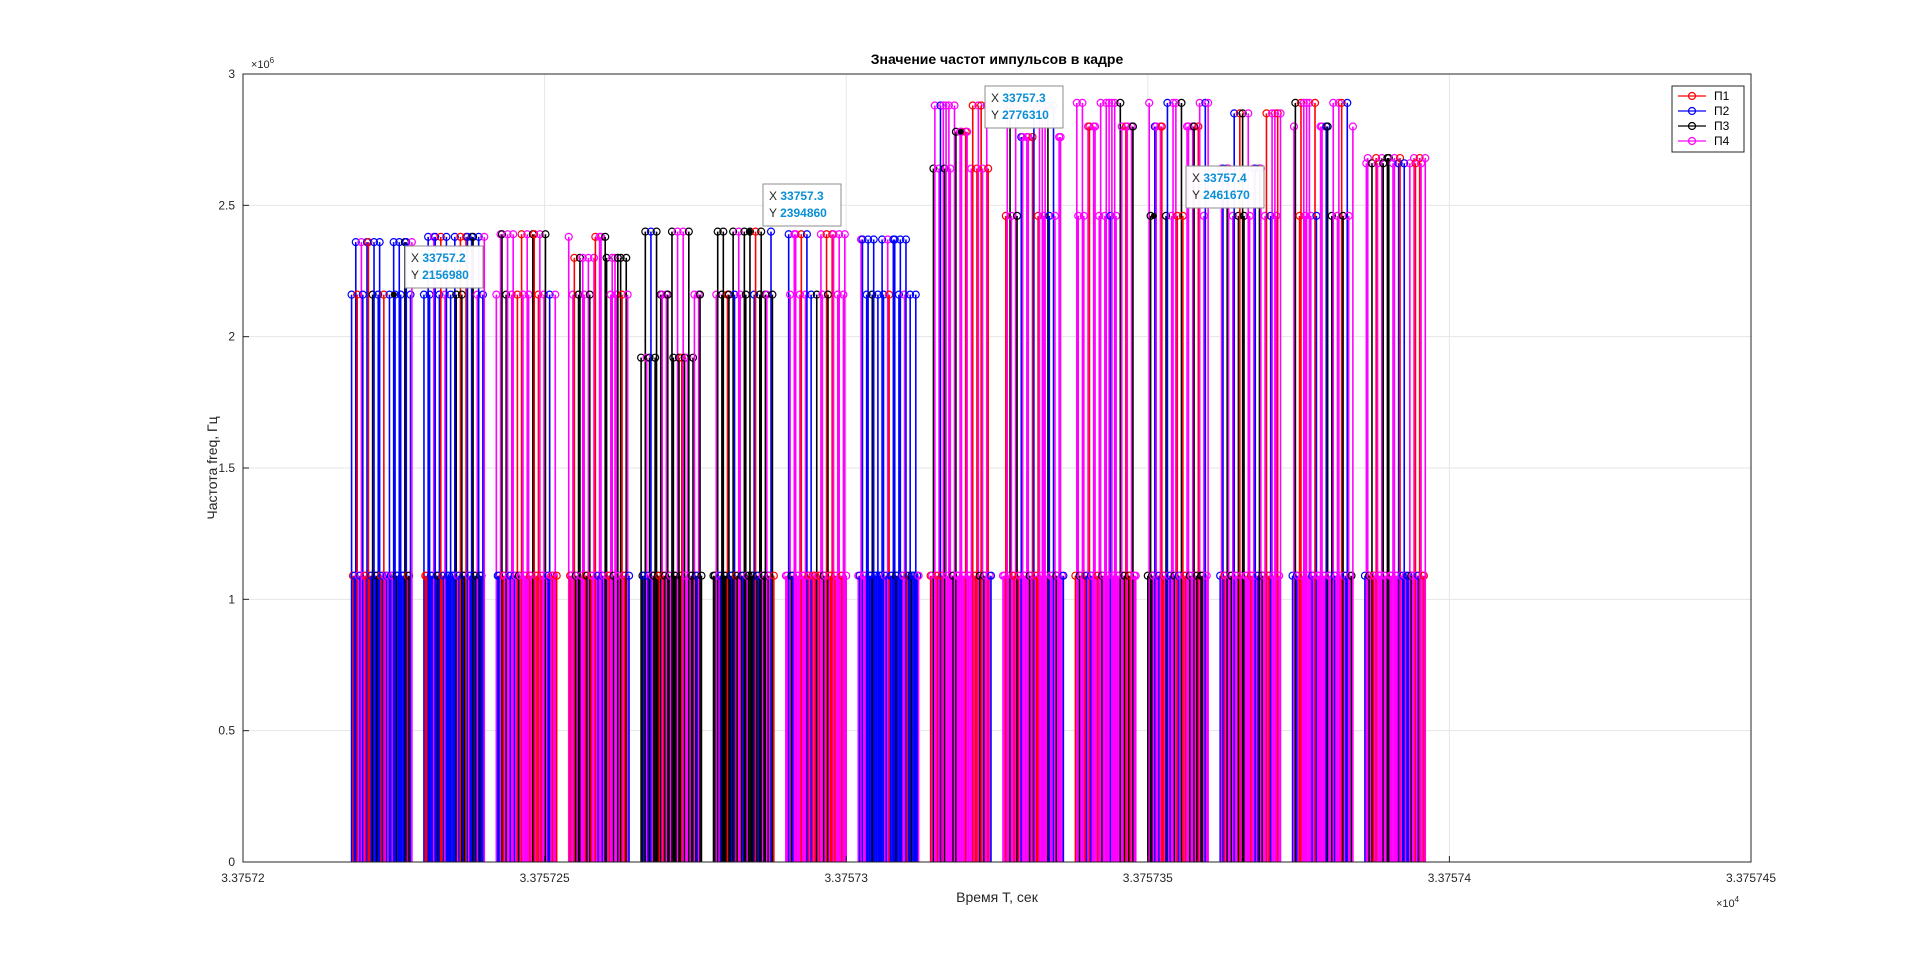 The height and width of the screenshot is (963, 1920). I want to click on legend-item: П4, so click(1704, 141).